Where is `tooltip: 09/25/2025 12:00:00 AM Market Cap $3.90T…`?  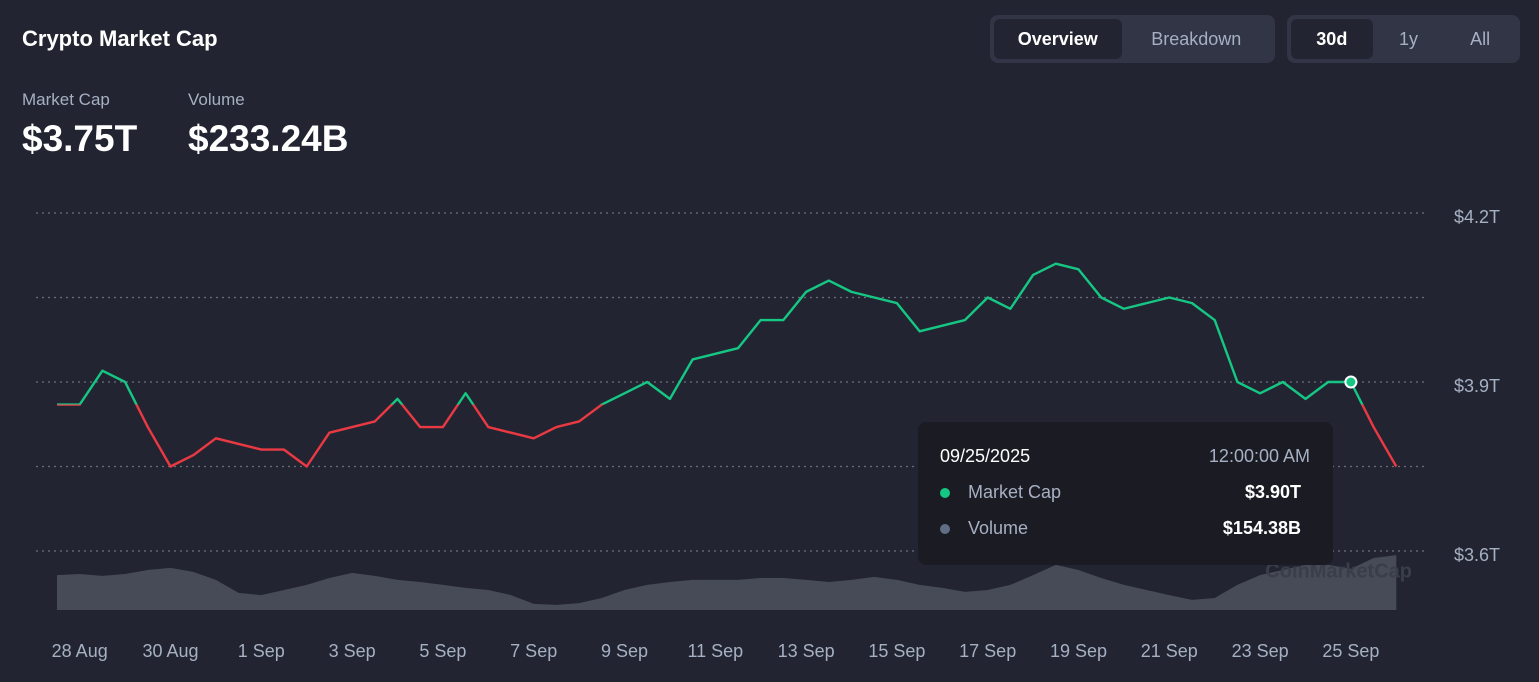
tooltip: 09/25/2025 12:00:00 AM Market Cap $3.90T… is located at coordinates (1125, 493).